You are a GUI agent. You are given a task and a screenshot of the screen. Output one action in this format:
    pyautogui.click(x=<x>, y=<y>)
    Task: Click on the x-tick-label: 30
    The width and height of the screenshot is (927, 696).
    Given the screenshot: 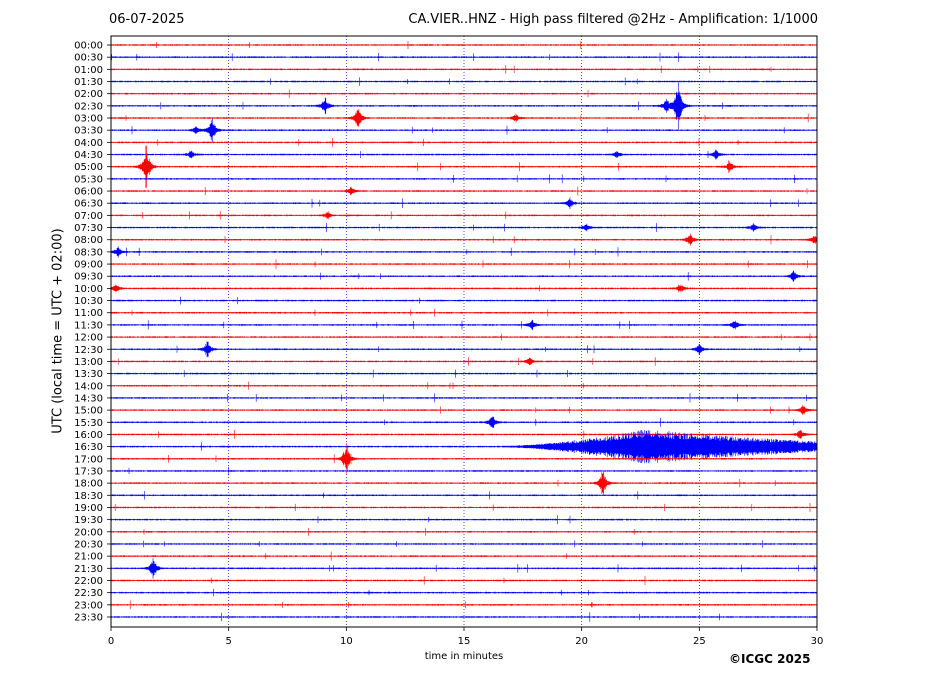 What is the action you would take?
    pyautogui.click(x=817, y=641)
    